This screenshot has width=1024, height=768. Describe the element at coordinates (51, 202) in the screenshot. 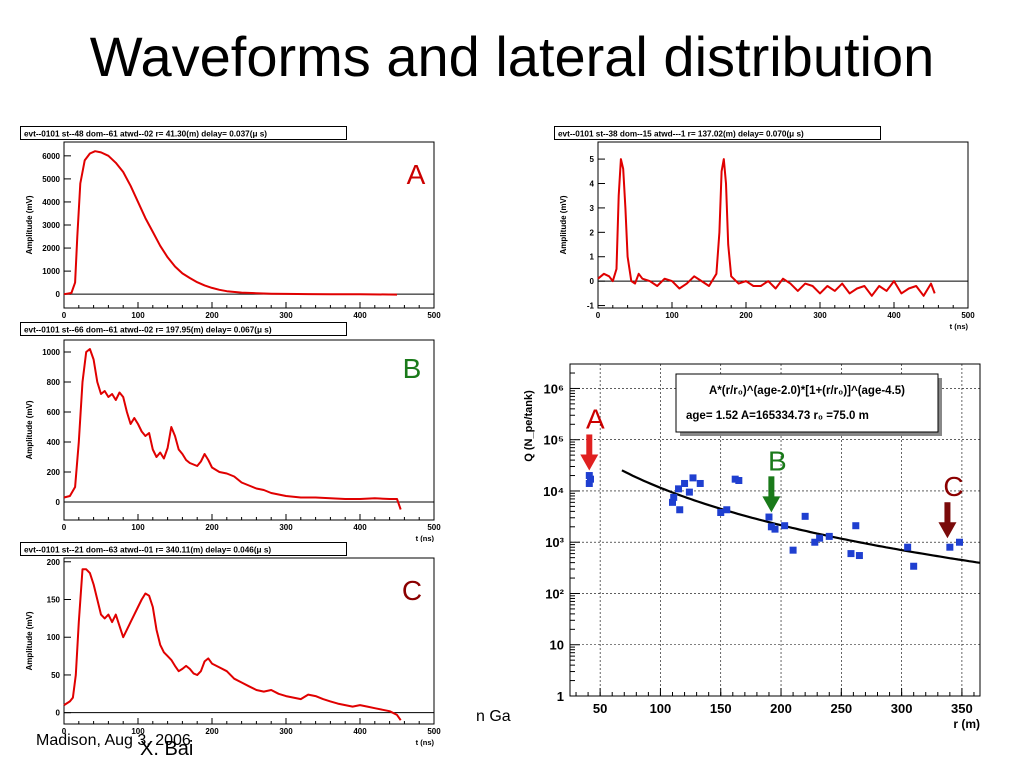

I see `y-tick-label: 4000` at that location.